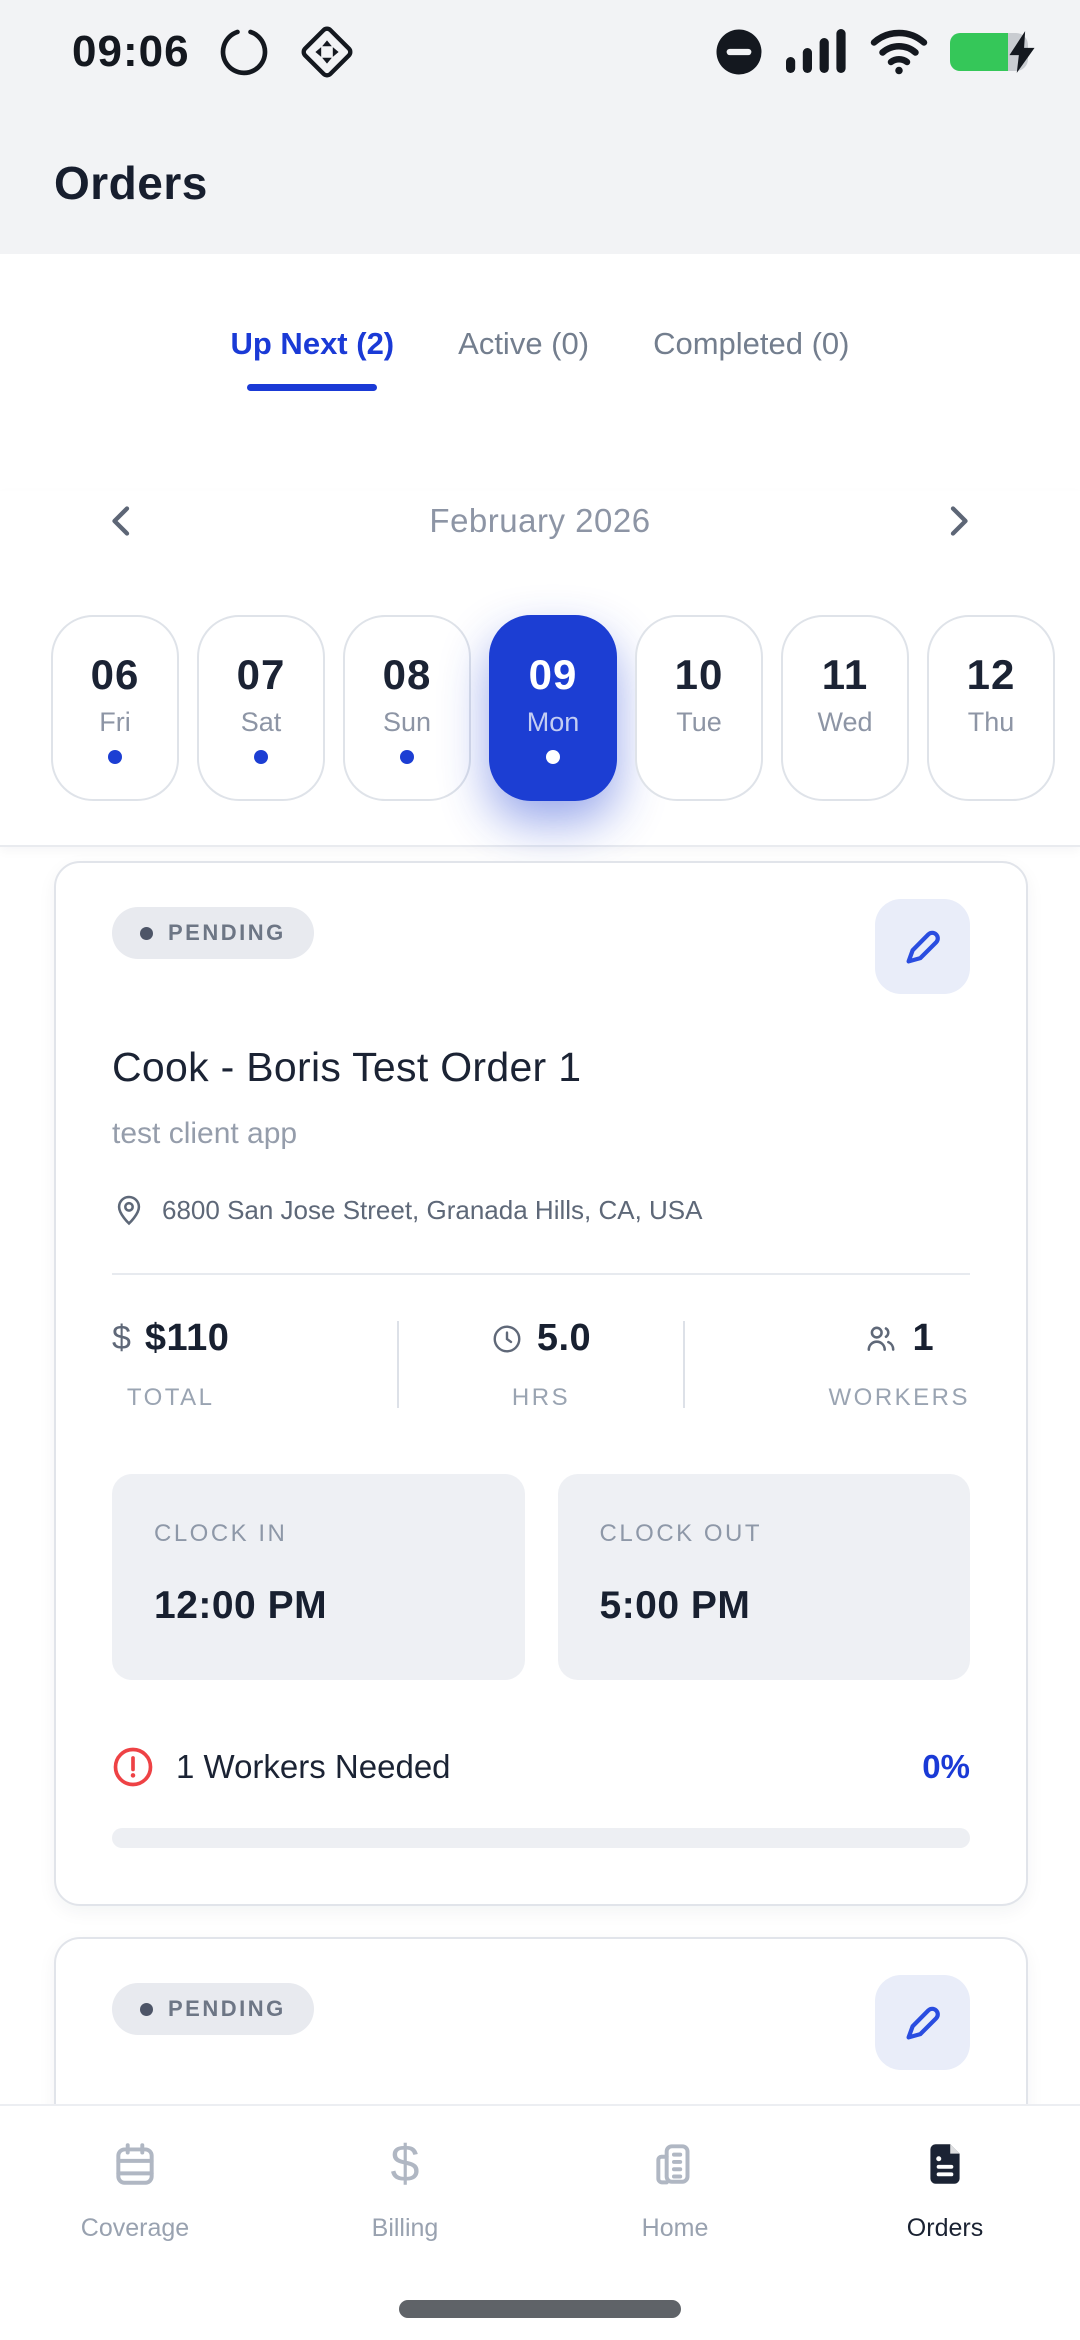 The height and width of the screenshot is (2340, 1080). I want to click on order-tabs: Up Next (2) Active (0) Completed (0), so click(540, 358).